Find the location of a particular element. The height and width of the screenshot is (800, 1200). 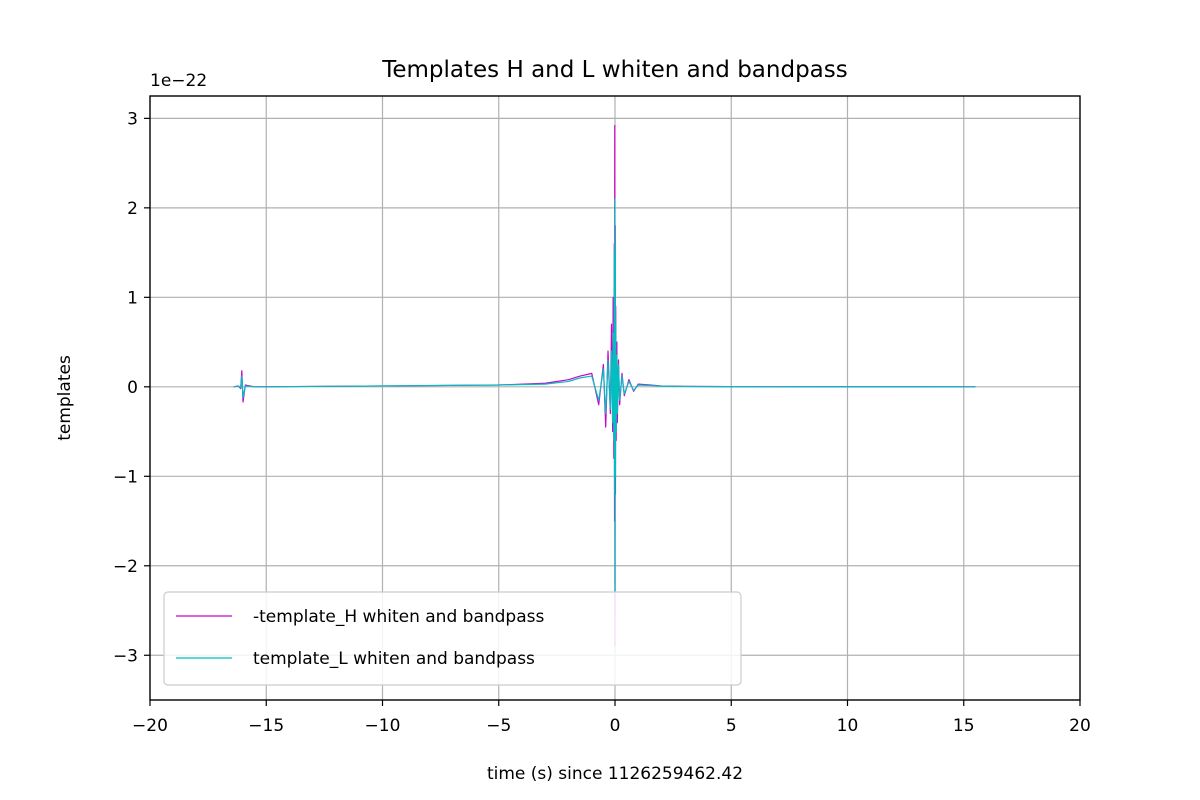

y-tick-label: −2 is located at coordinates (125, 567).